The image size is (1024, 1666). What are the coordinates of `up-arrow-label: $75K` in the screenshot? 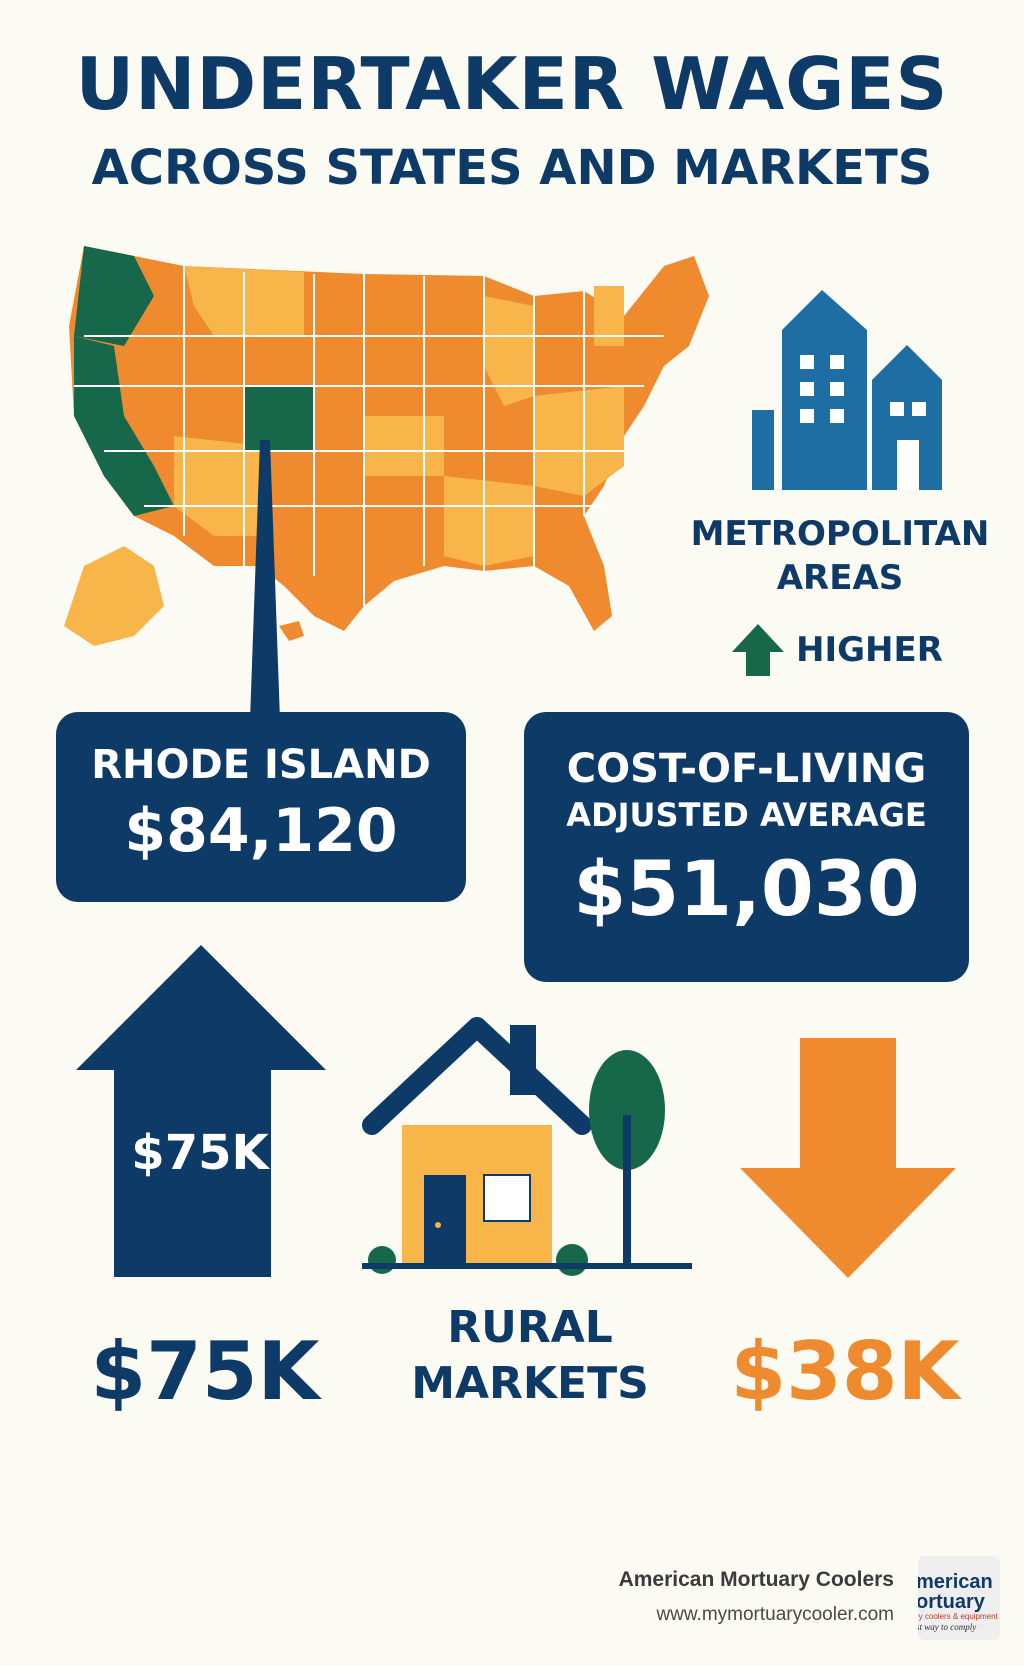 It's located at (200, 1153).